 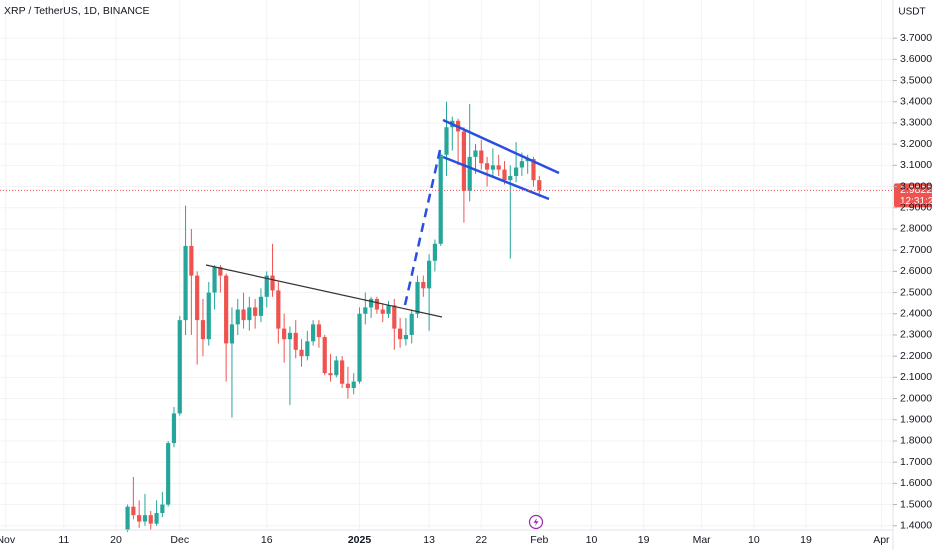 What do you see at coordinates (916, 229) in the screenshot?
I see `y-tick-label: 2.8000` at bounding box center [916, 229].